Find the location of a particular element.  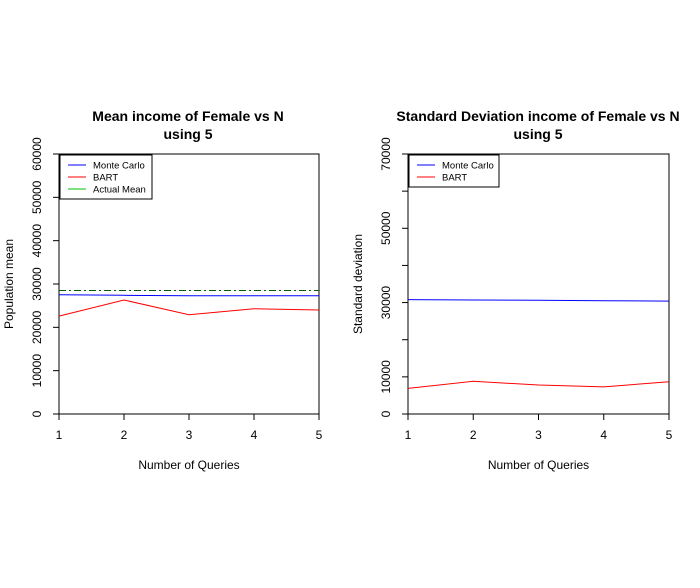

legend-box is located at coordinates (454, 171).